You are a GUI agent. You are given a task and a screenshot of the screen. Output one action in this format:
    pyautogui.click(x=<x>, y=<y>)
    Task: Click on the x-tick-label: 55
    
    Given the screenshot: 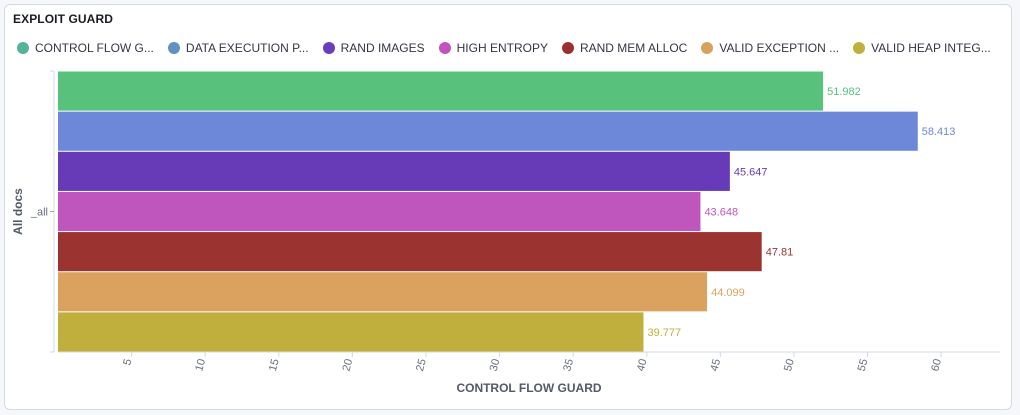 What is the action you would take?
    pyautogui.click(x=863, y=365)
    